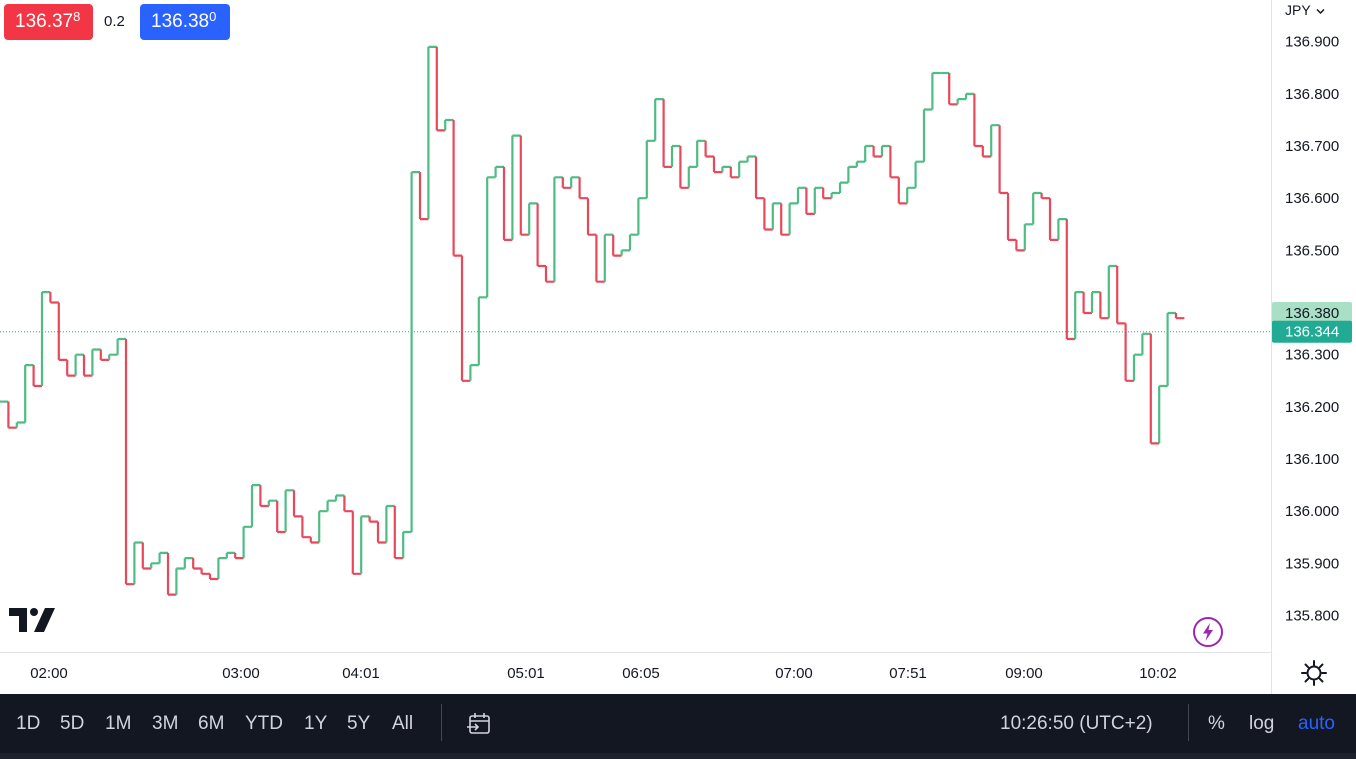 The height and width of the screenshot is (759, 1356). What do you see at coordinates (1312, 407) in the screenshot?
I see `y-tick-label: 136.200` at bounding box center [1312, 407].